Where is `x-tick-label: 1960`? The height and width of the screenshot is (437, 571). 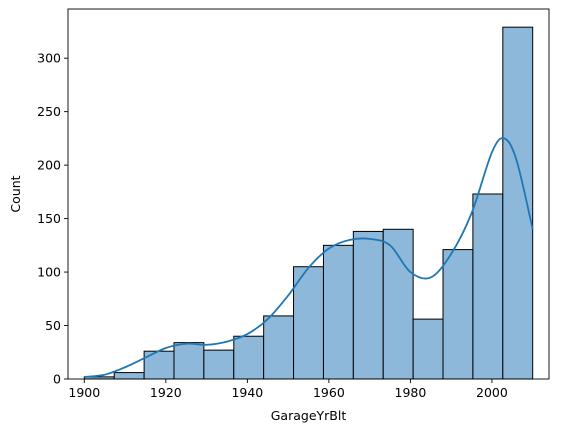
x-tick-label: 1960 is located at coordinates (329, 392).